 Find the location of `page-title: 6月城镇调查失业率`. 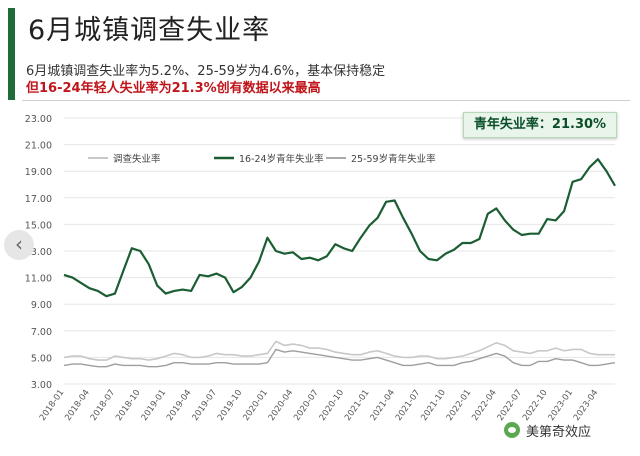

page-title: 6月城镇调查失业率 is located at coordinates (149, 30).